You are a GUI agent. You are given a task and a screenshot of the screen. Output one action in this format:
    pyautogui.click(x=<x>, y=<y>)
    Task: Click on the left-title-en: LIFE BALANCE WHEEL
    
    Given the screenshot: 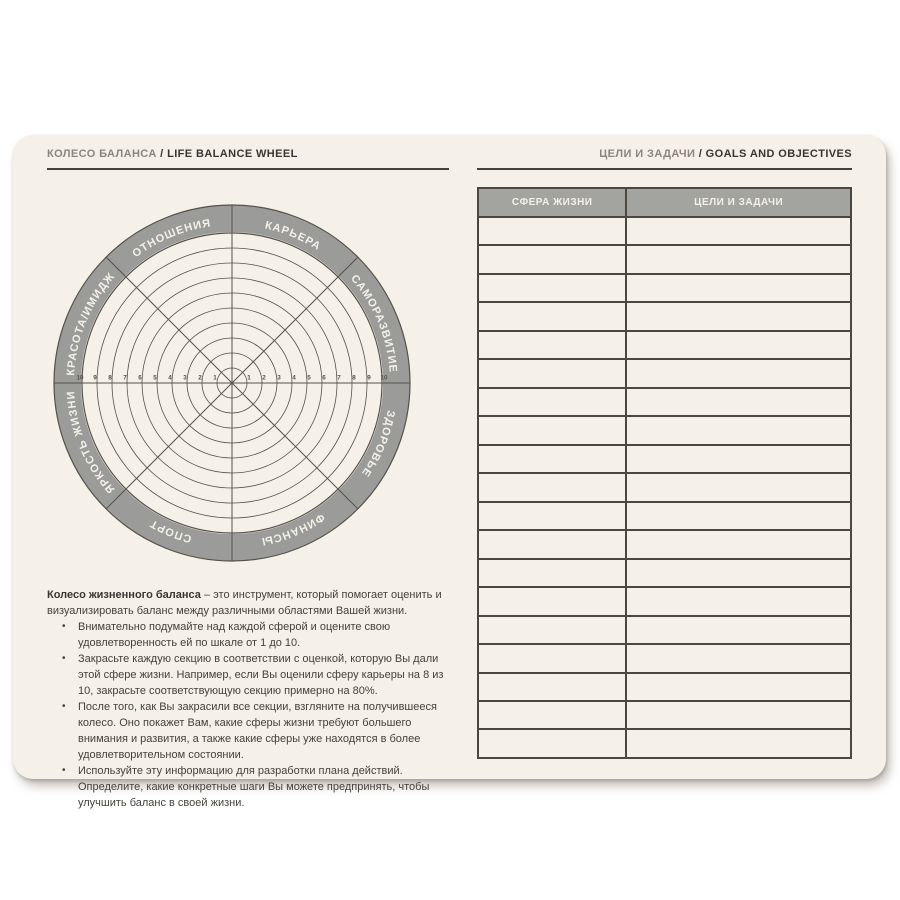 What is the action you would take?
    pyautogui.click(x=232, y=154)
    